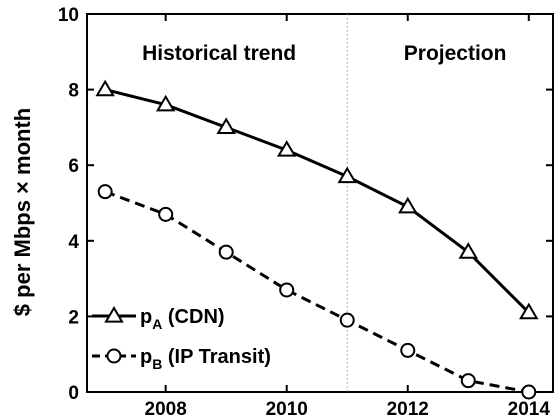 The height and width of the screenshot is (420, 560). What do you see at coordinates (324, 53) in the screenshot?
I see `annotation-layer: Historical trend Projection` at bounding box center [324, 53].